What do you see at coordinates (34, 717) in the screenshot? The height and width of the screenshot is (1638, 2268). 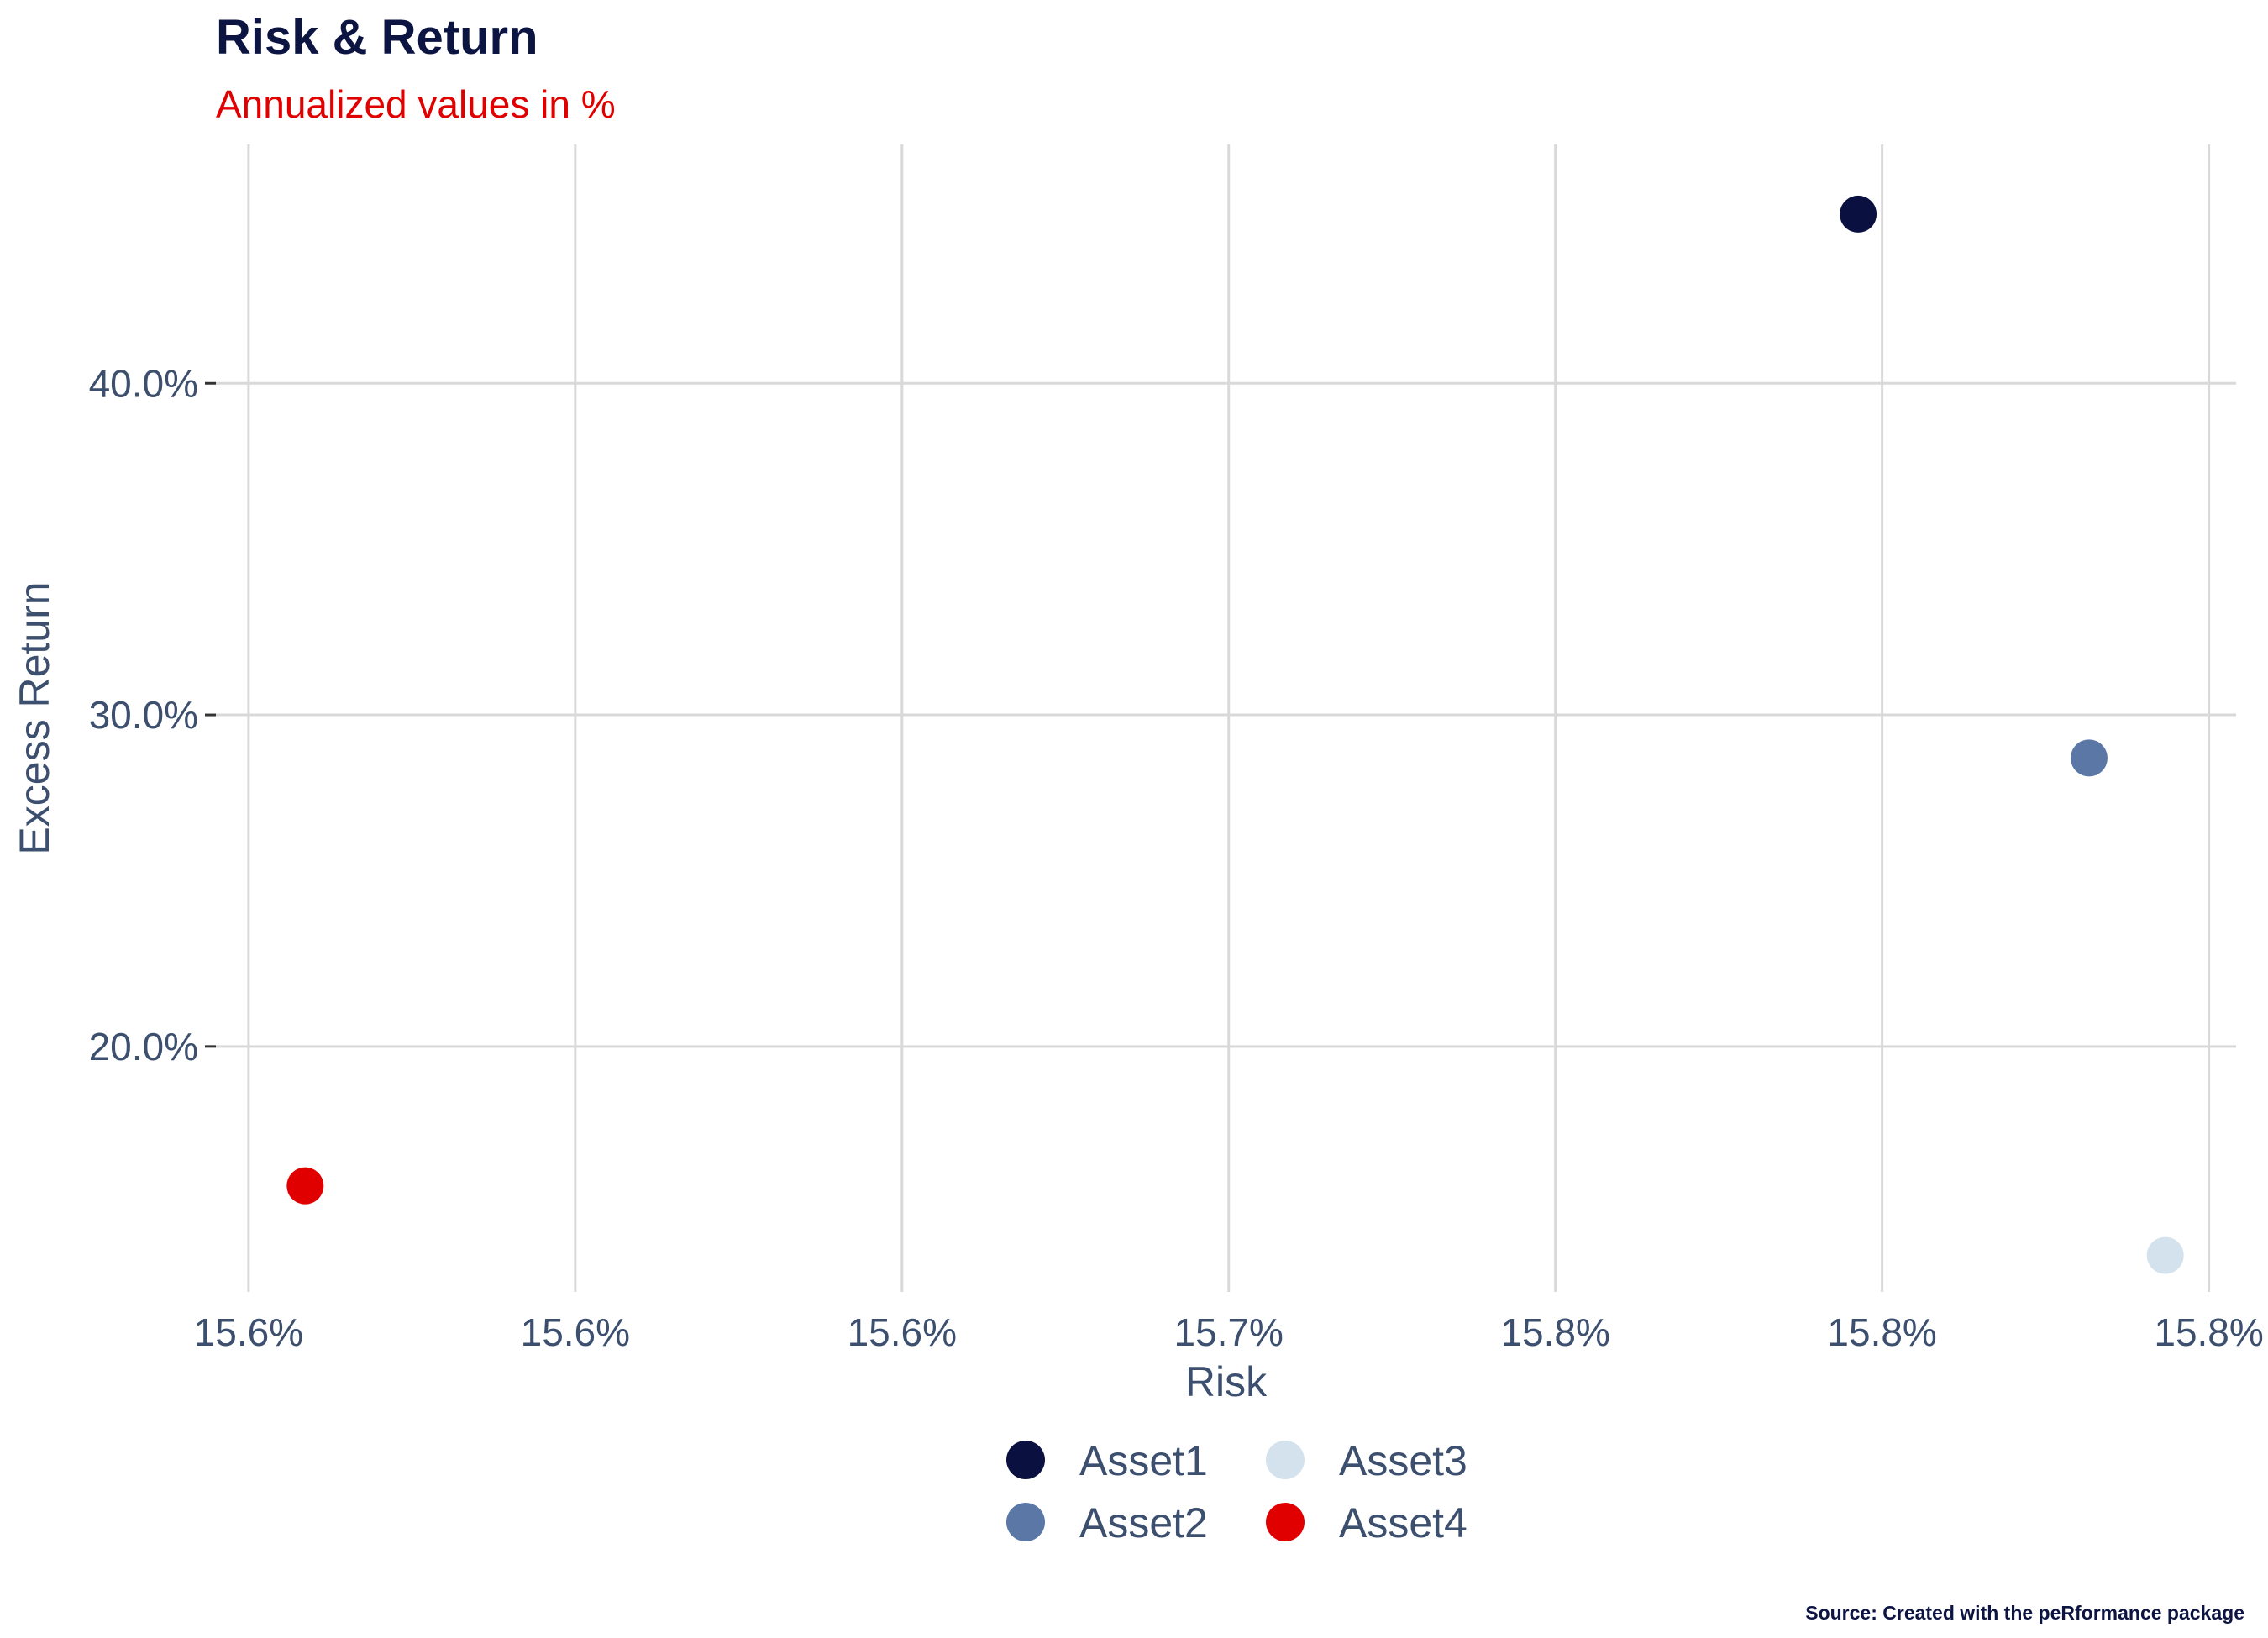 I see `y-axis-title: Excess Return` at bounding box center [34, 717].